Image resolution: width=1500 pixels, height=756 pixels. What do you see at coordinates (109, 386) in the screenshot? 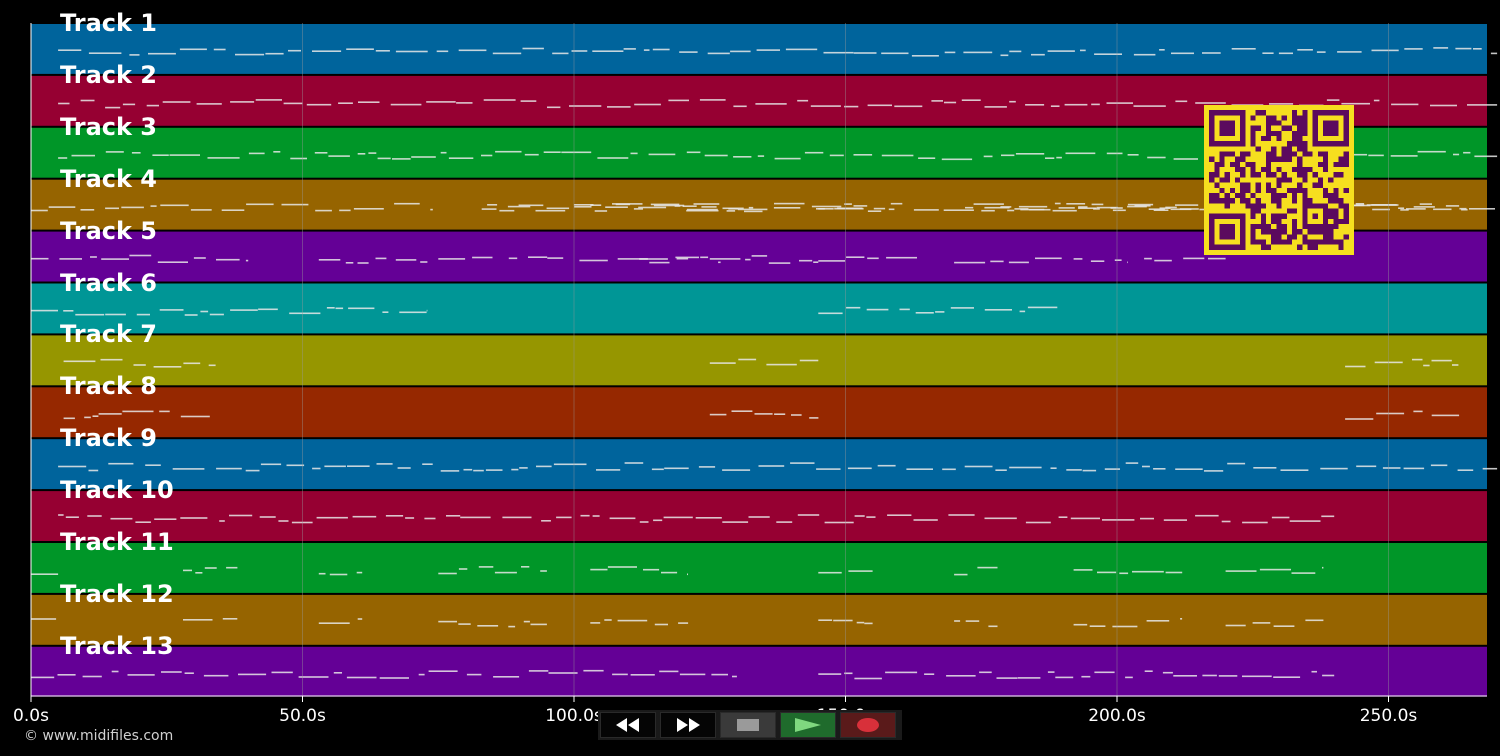
I see `track-label: Track 8` at bounding box center [109, 386].